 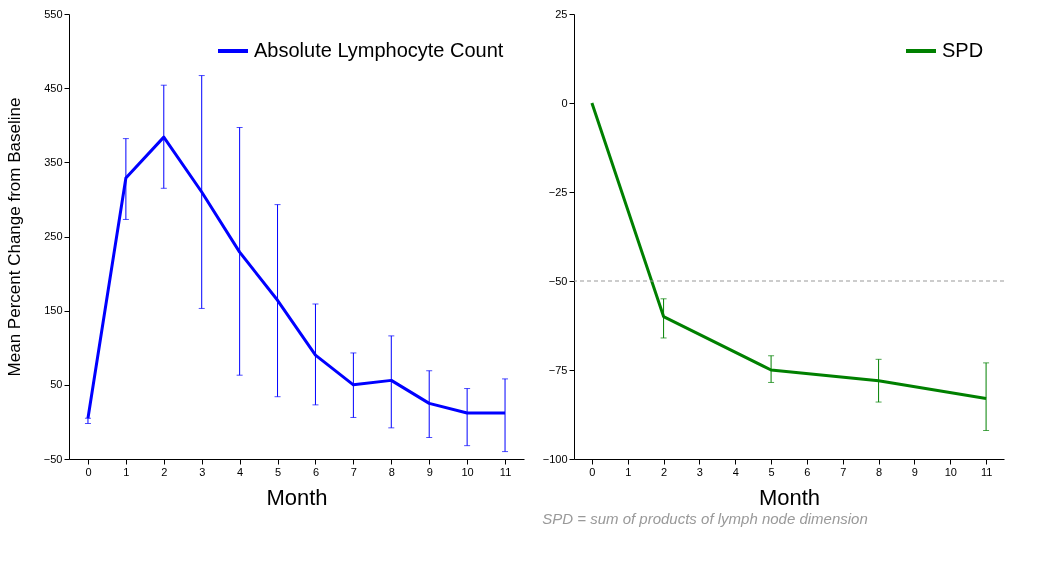 I want to click on y-tick-label: 0, so click(x=564, y=102).